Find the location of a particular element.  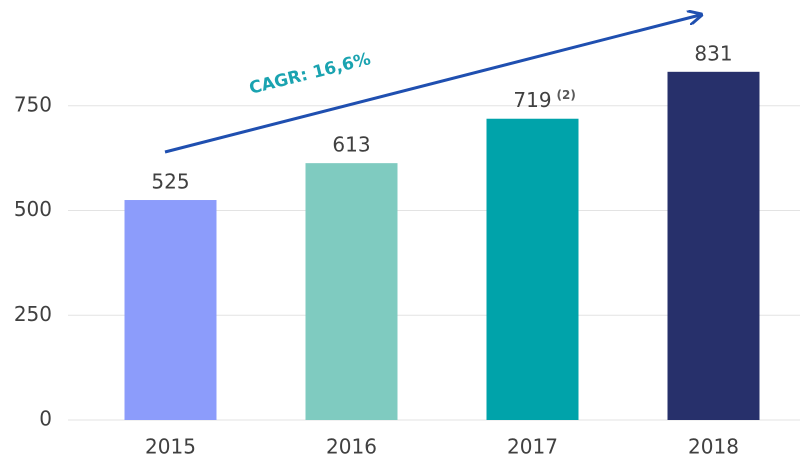

data-label: 525 is located at coordinates (170, 182).